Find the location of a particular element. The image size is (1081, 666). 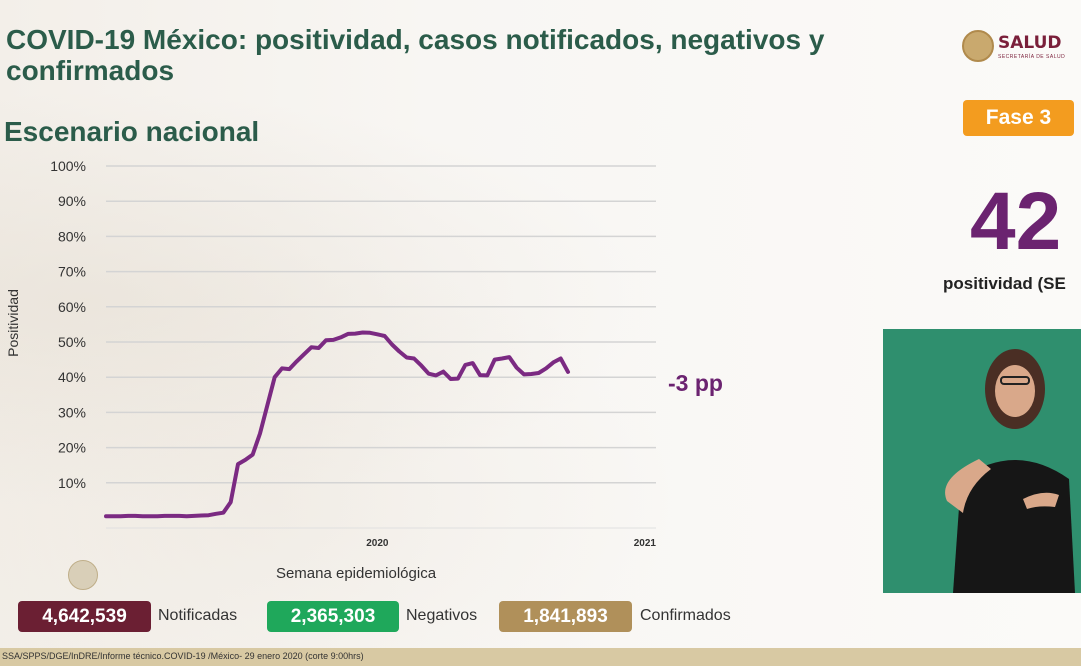

positivity-label: positividad (SE is located at coordinates (1004, 283).